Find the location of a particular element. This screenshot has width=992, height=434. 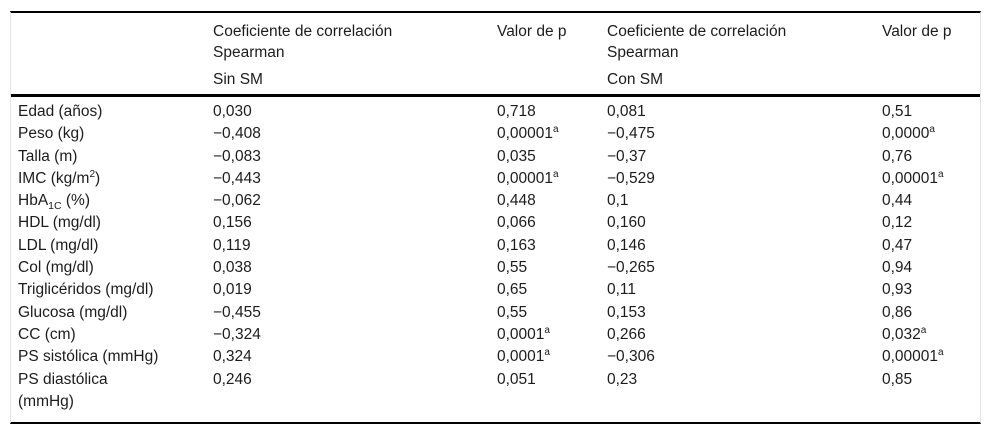

coef-con-cell: −0,475 is located at coordinates (631, 134).